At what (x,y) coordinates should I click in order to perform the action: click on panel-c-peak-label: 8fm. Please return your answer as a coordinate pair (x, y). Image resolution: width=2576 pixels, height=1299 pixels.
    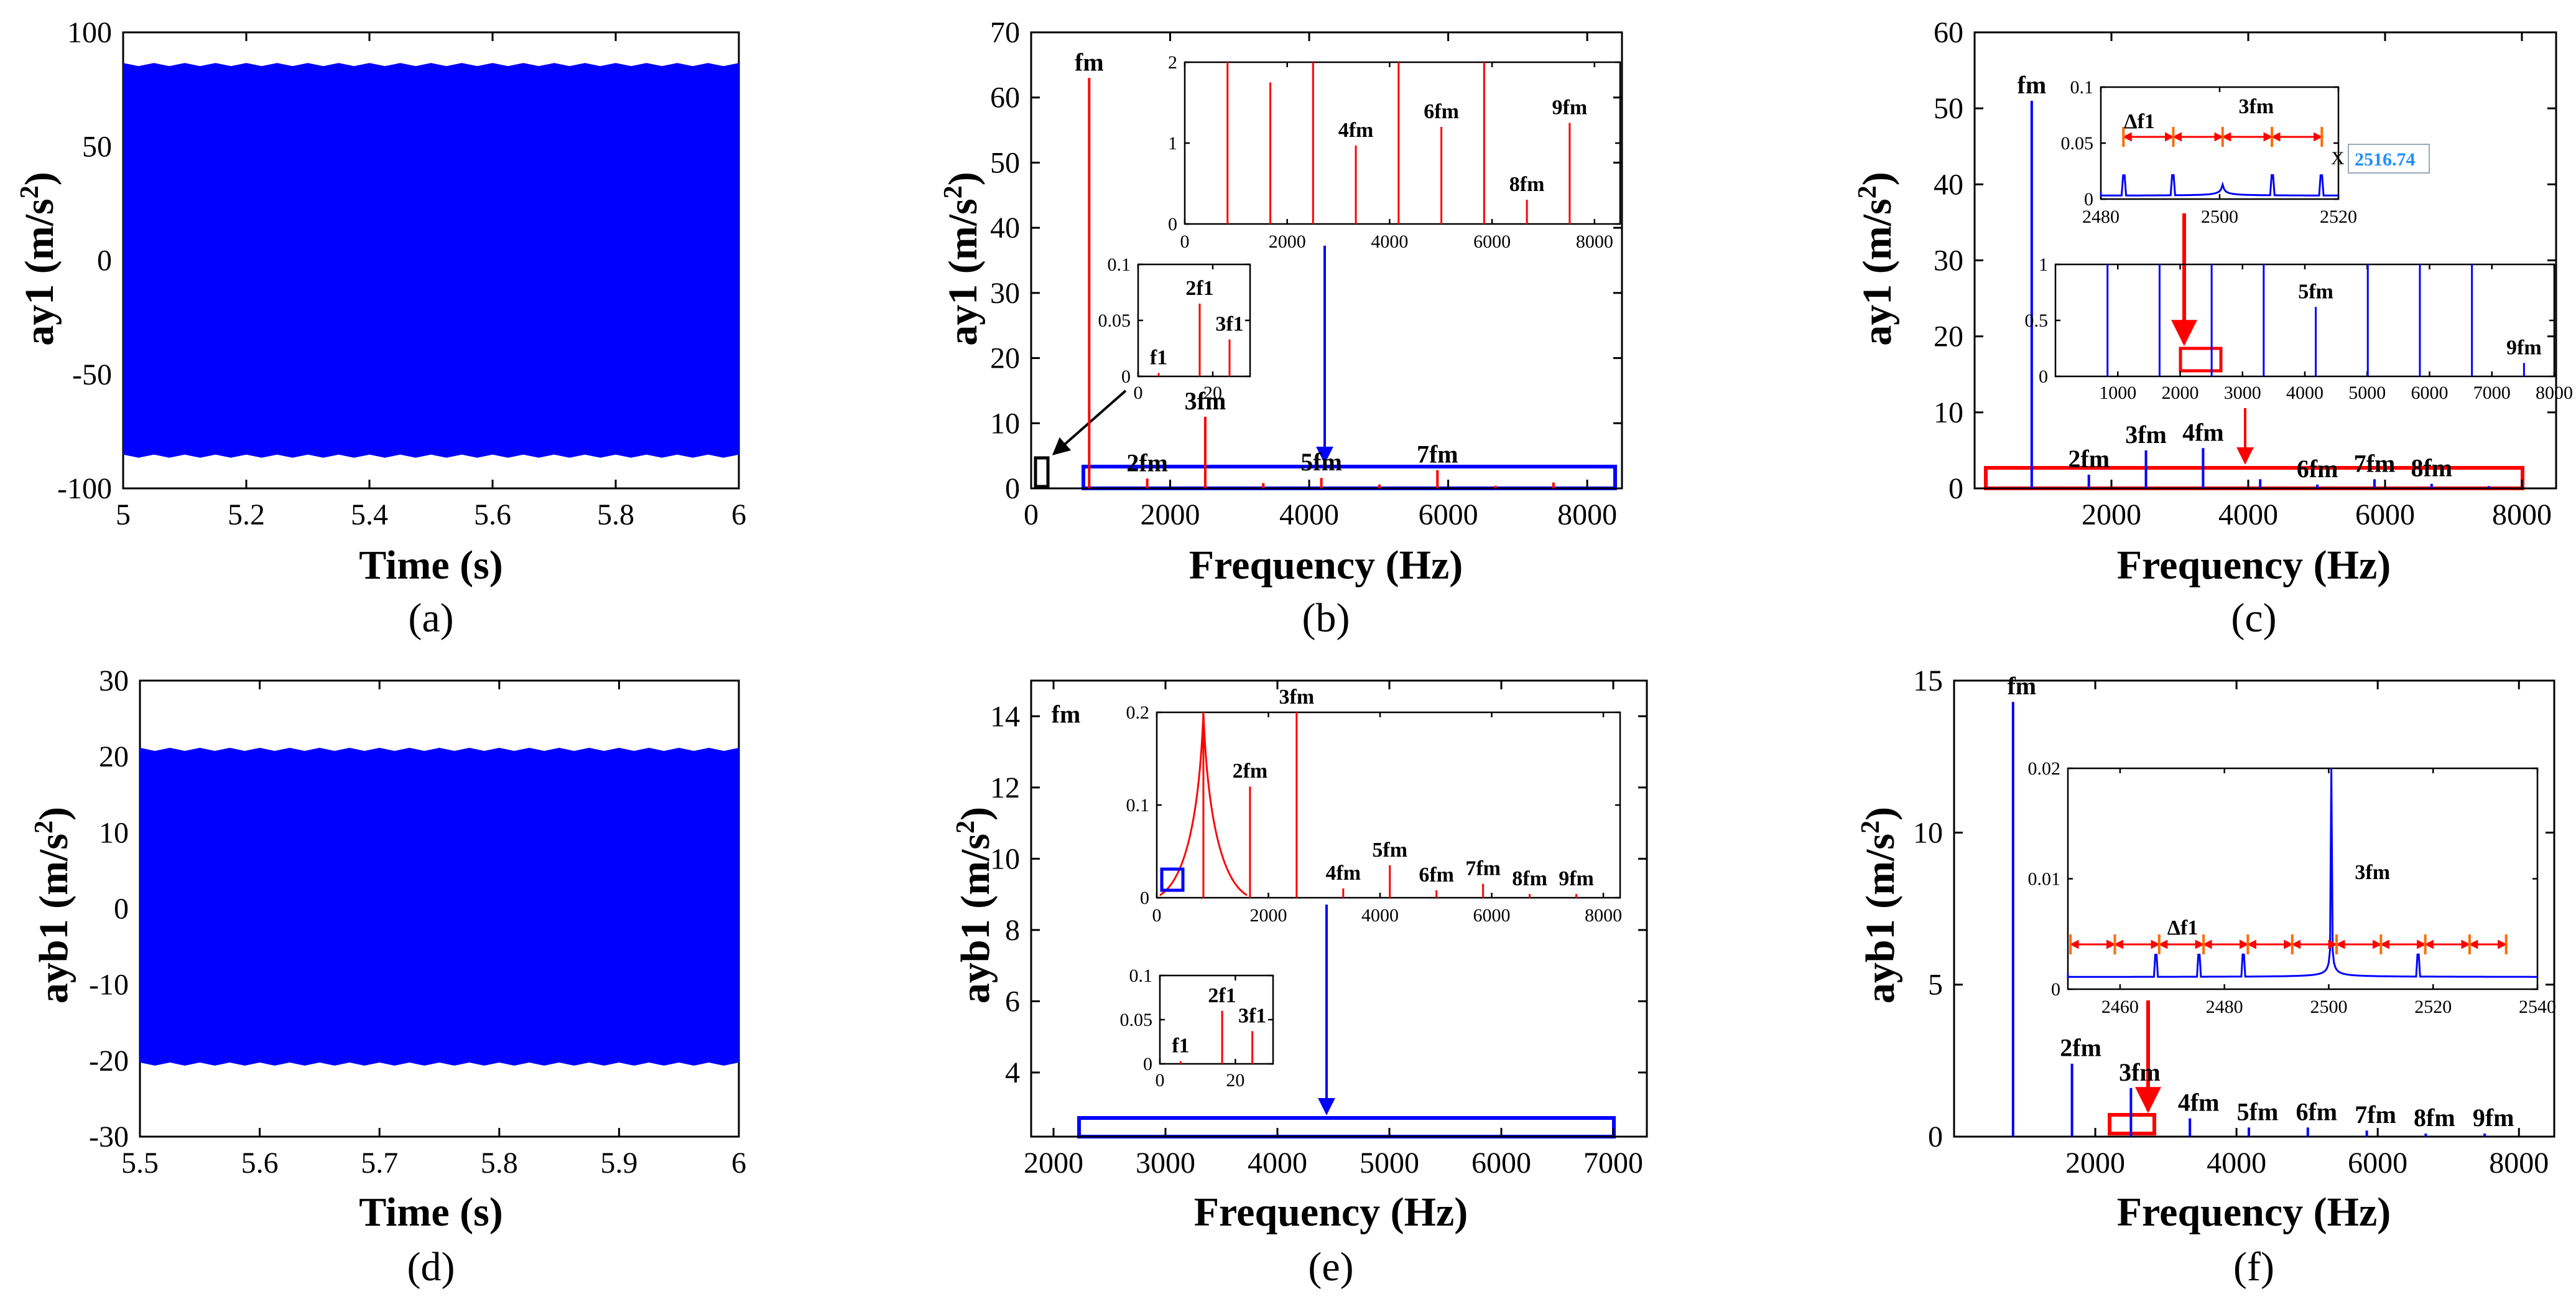
    Looking at the image, I should click on (2432, 468).